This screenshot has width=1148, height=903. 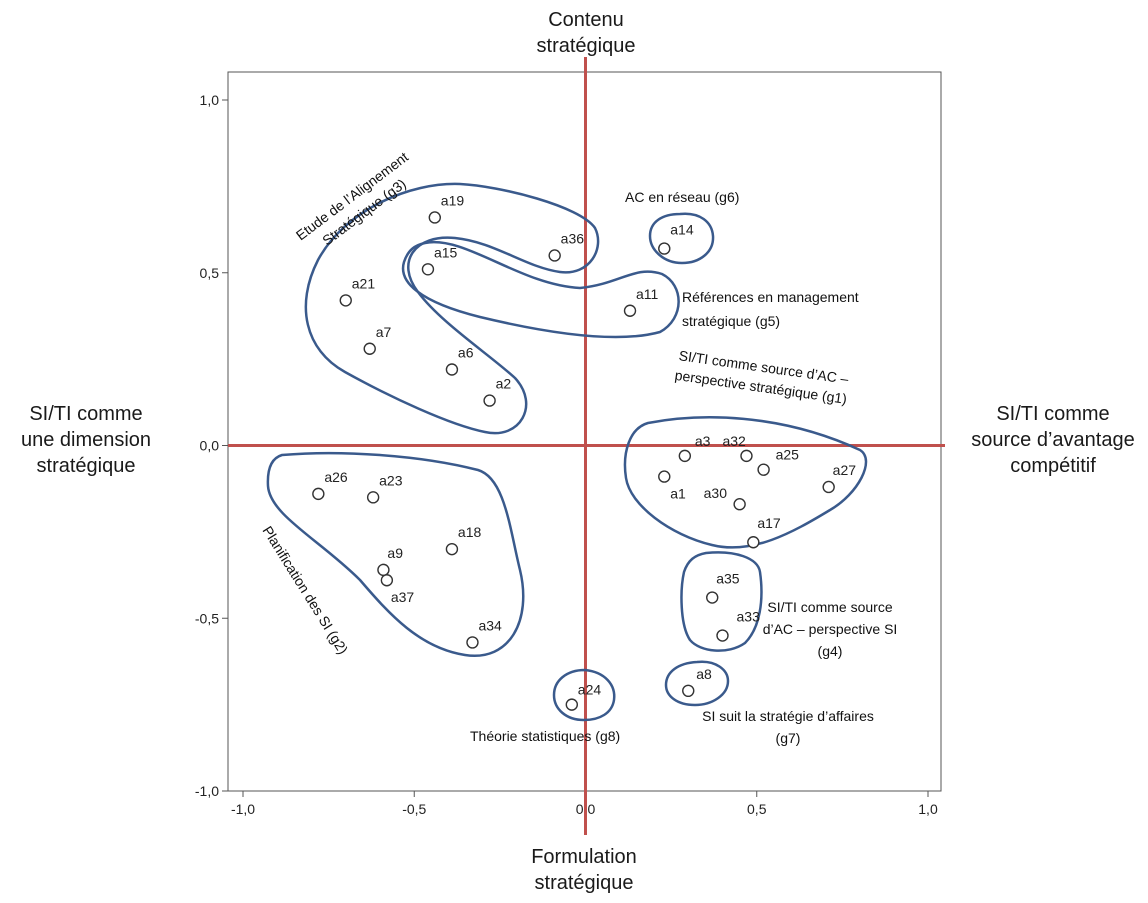 I want to click on group-label-line: Théorie statistiques (g8), so click(x=545, y=736).